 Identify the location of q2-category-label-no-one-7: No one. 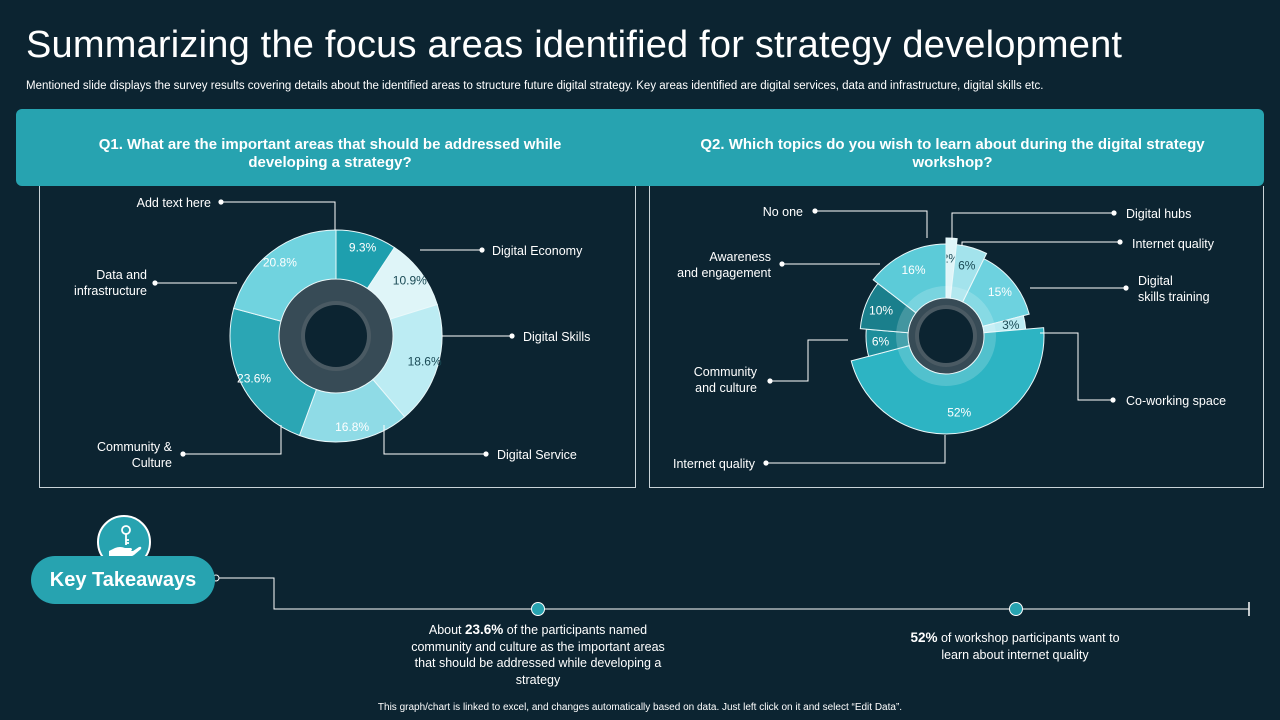
(783, 212).